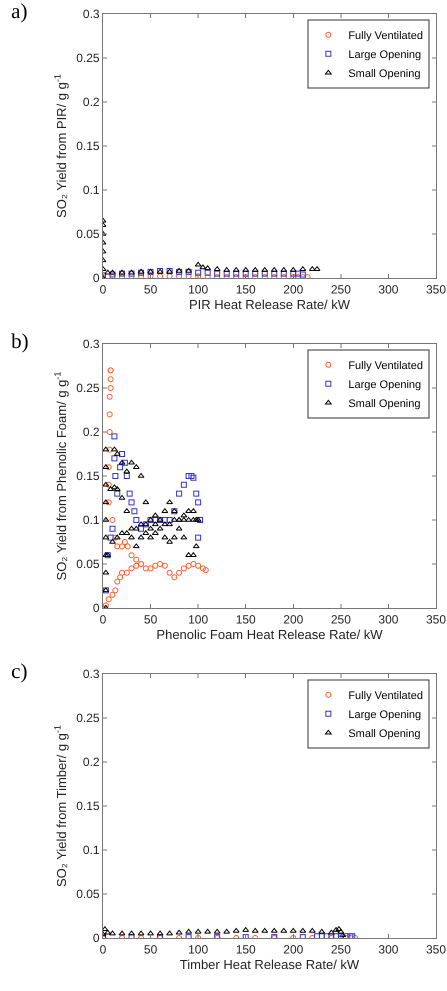  What do you see at coordinates (270, 634) in the screenshot?
I see `x-axis-title: Phenolic Foam Heat Release Rate/ kW` at bounding box center [270, 634].